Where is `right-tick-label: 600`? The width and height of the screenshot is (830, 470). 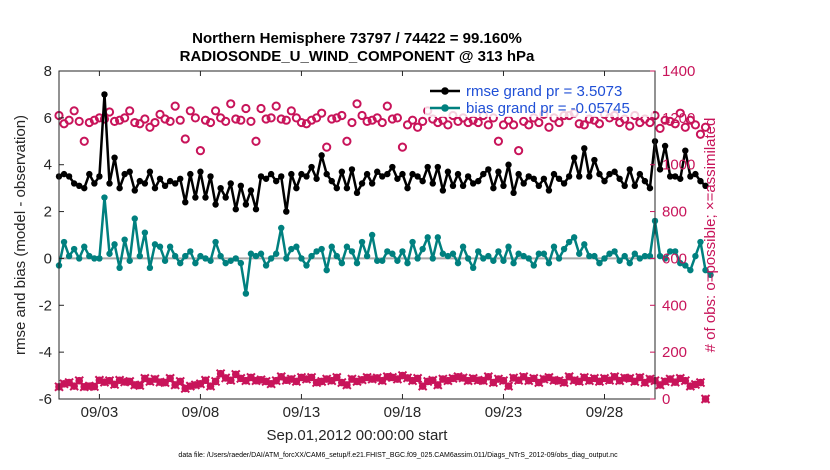
right-tick-label: 600 is located at coordinates (674, 258).